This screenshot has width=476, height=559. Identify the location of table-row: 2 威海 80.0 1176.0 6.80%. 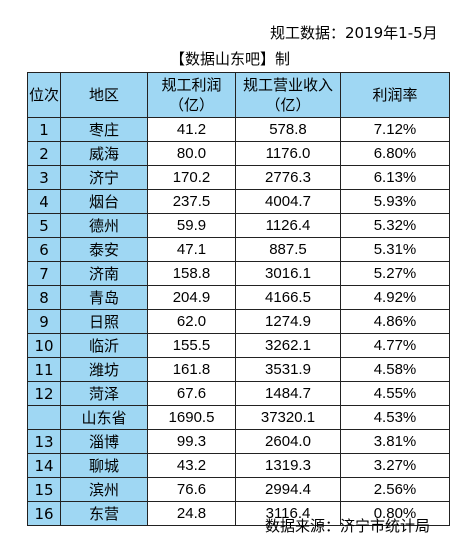
(238, 153).